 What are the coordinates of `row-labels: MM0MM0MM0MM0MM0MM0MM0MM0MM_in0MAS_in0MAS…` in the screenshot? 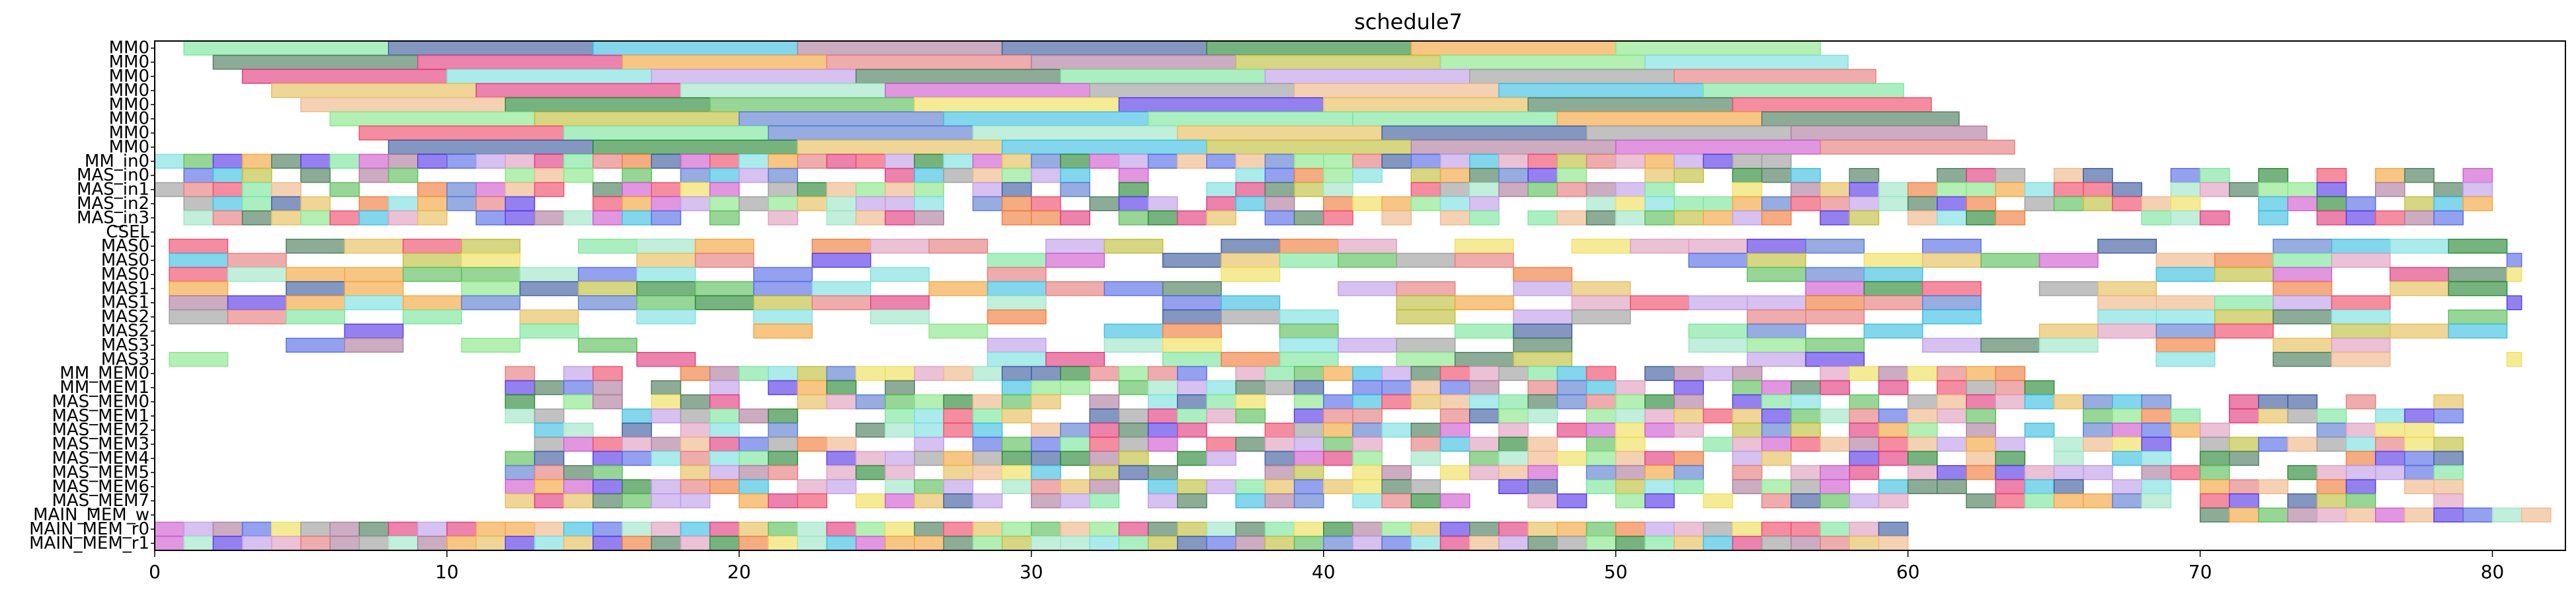 It's located at (92, 295).